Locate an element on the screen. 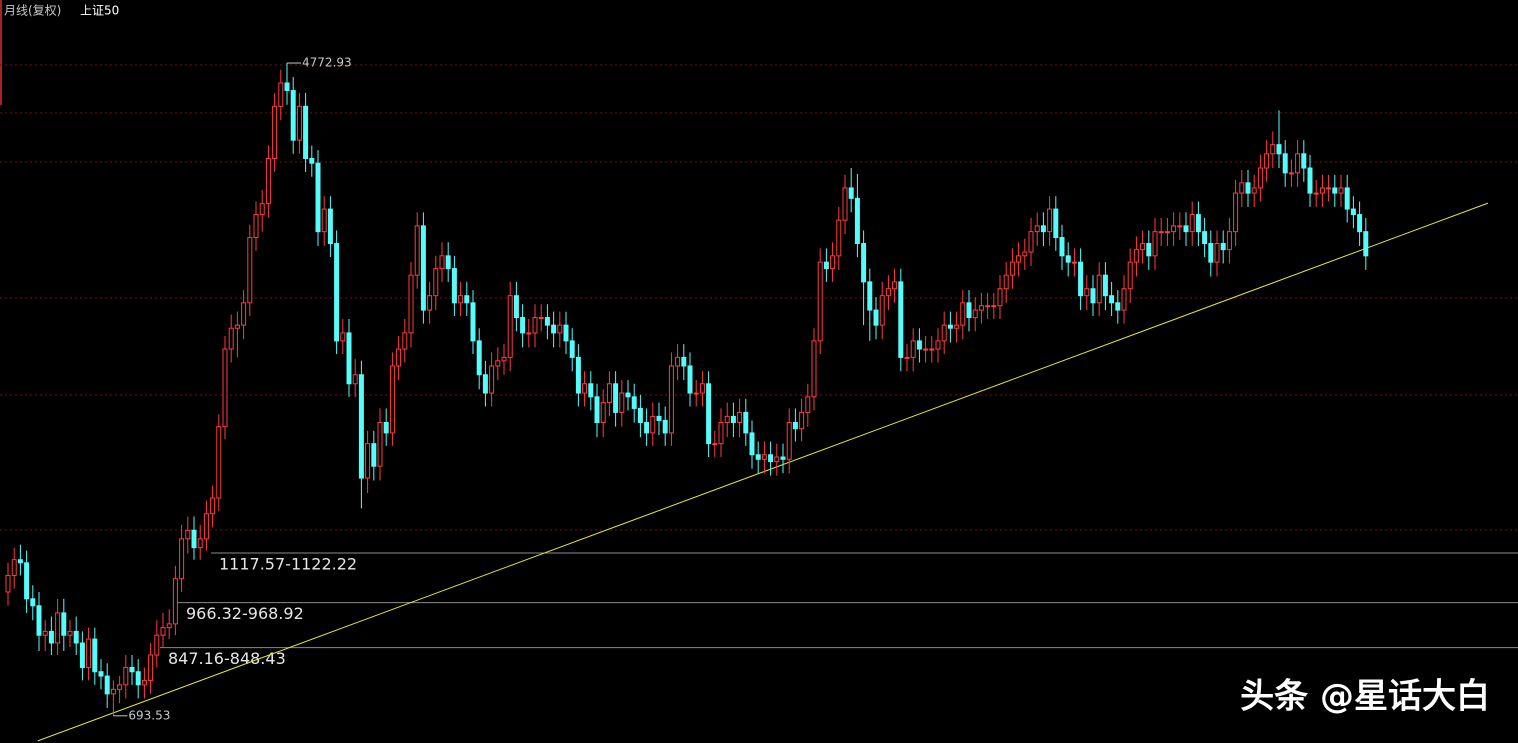  min-label: 693.53 is located at coordinates (149, 715).